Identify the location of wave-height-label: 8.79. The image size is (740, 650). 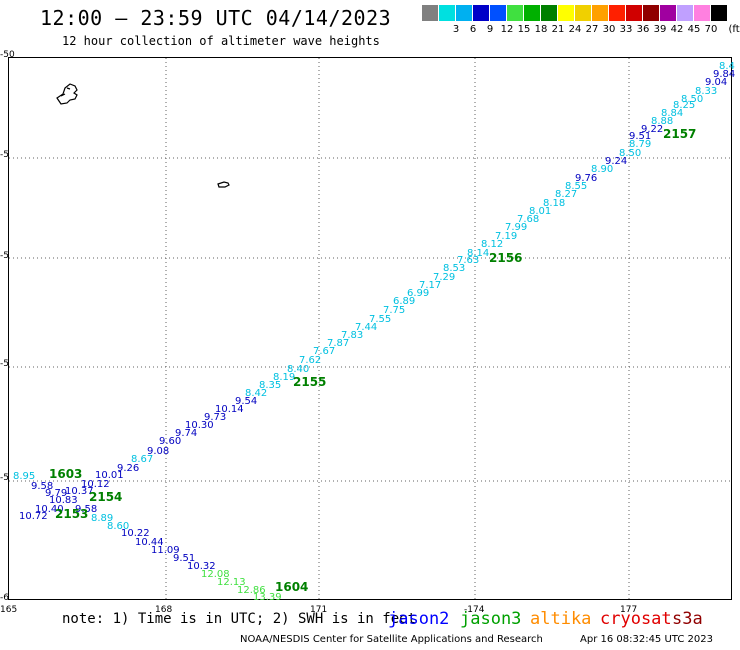
(640, 144).